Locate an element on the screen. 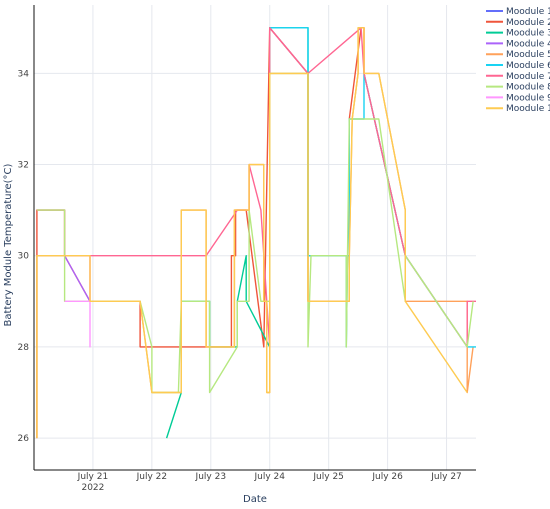 The image size is (550, 509). legend-label: Moodule 7 is located at coordinates (528, 77).